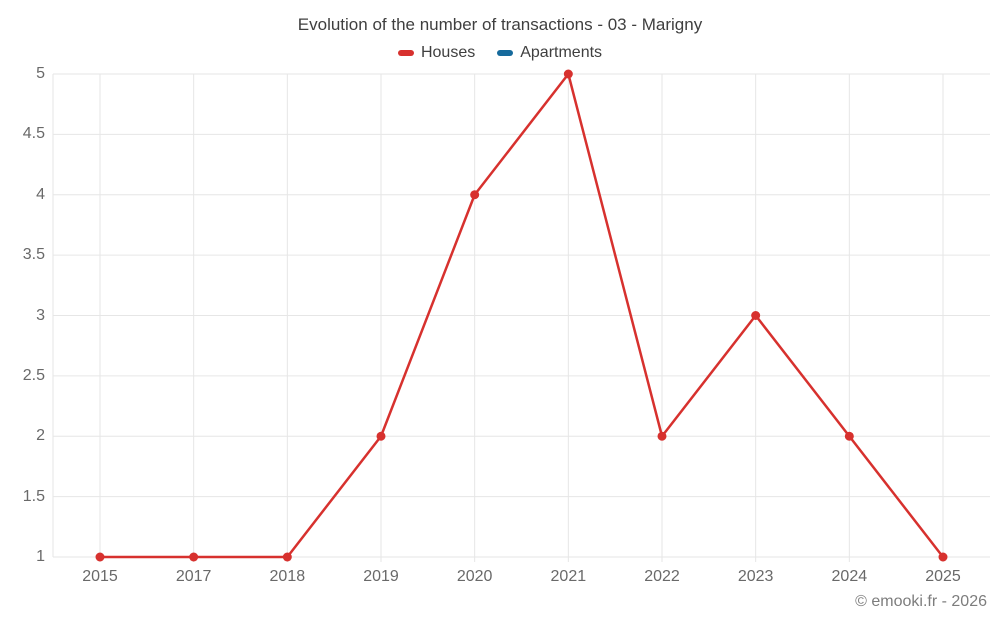  Describe the element at coordinates (381, 576) in the screenshot. I see `x-axis-label: 2019` at that location.